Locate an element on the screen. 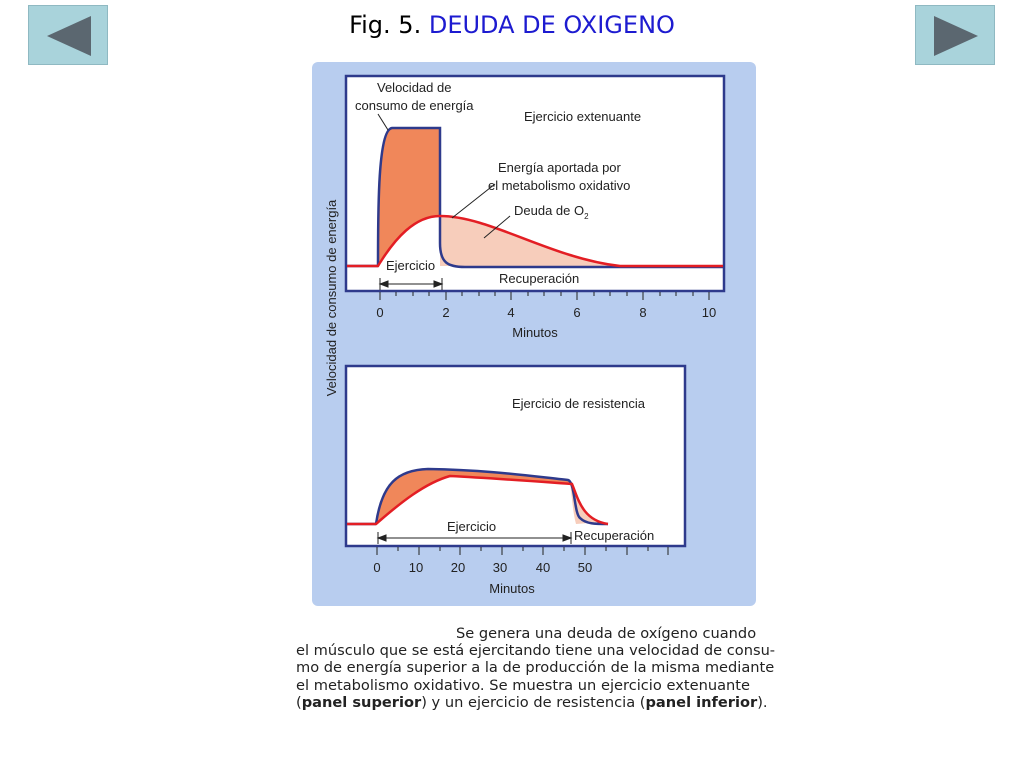 Image resolution: width=1024 pixels, height=768 pixels. top-tick-4: 4 is located at coordinates (510, 312).